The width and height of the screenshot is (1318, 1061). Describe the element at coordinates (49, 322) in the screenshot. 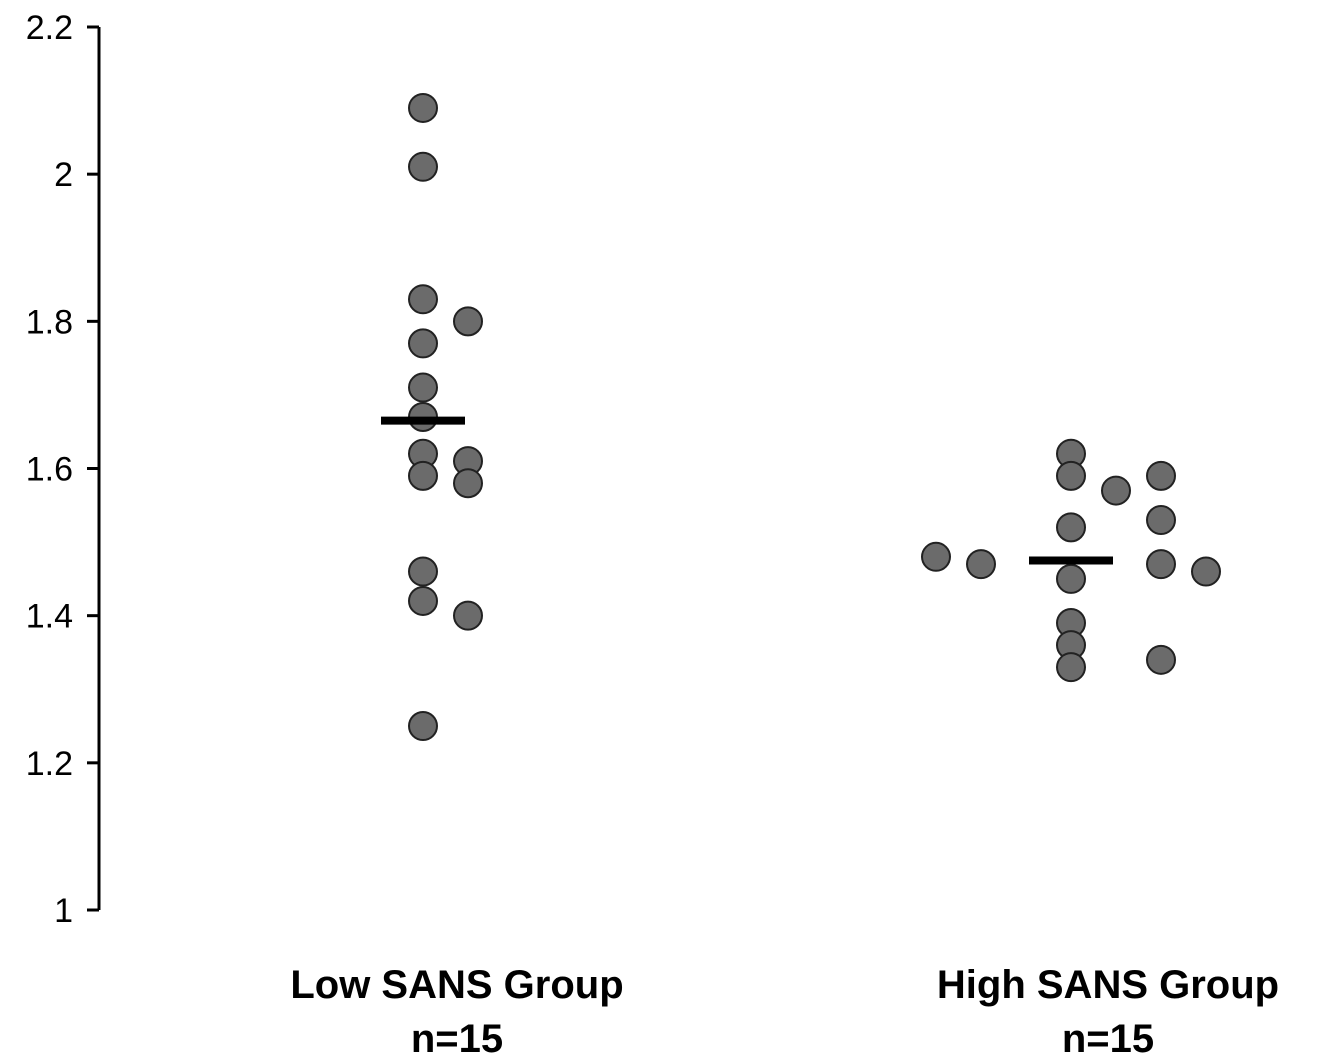

I see `y-tick-label: 1.8` at that location.